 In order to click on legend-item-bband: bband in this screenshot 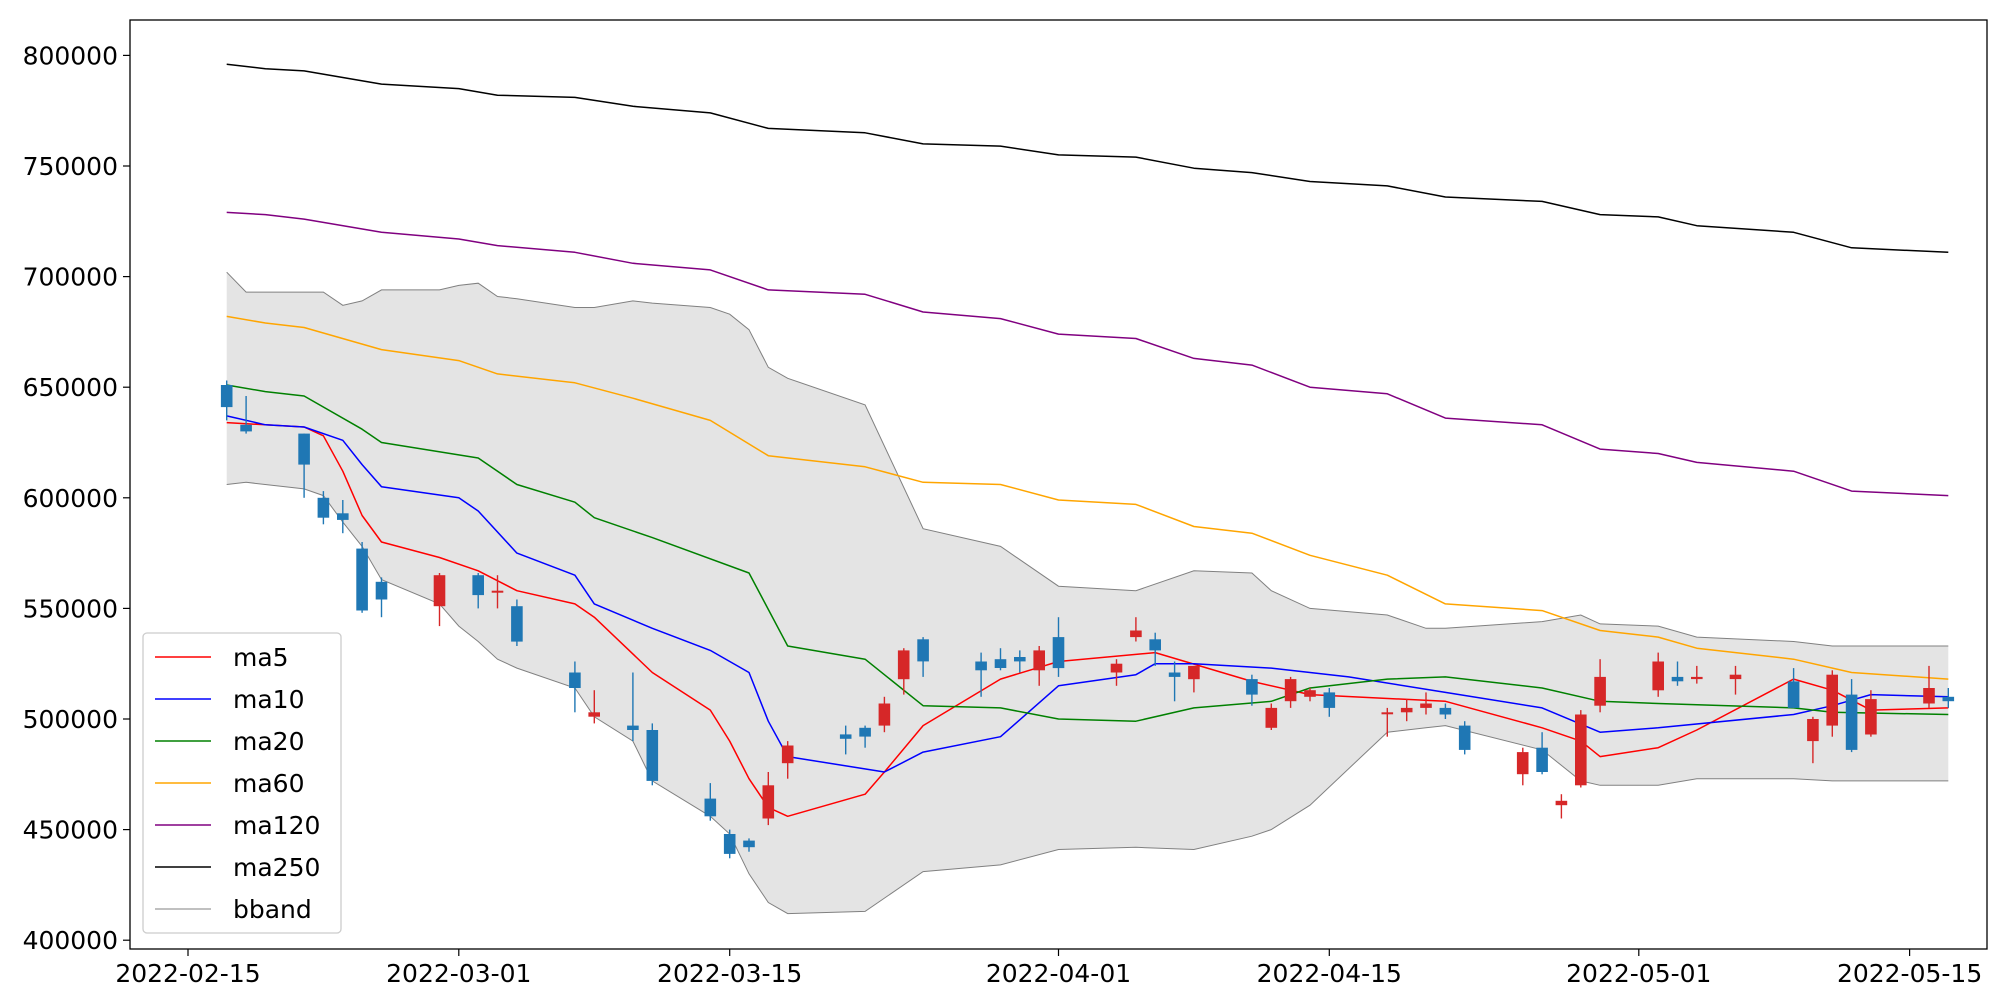, I will do `click(233, 909)`.